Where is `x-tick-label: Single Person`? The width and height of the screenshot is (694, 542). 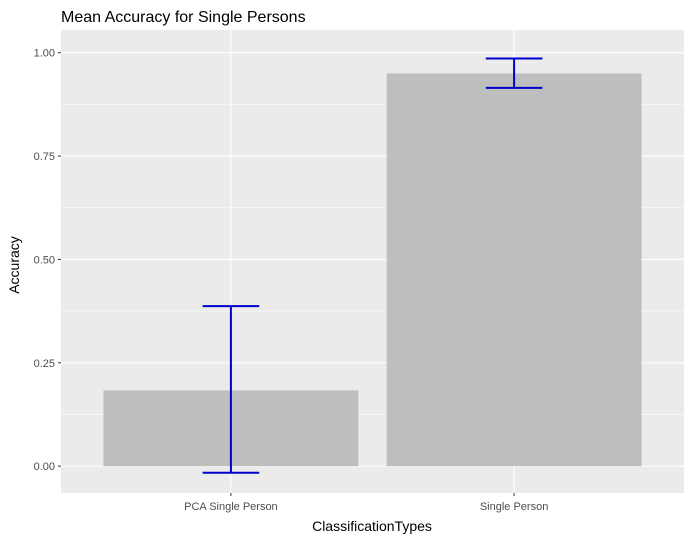
x-tick-label: Single Person is located at coordinates (514, 507).